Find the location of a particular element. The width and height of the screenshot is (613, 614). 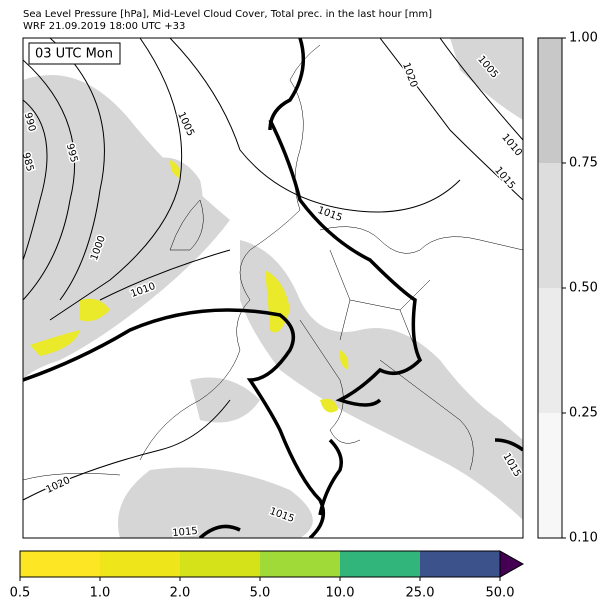

colorbar-tick-label: 1.0 is located at coordinates (100, 593).